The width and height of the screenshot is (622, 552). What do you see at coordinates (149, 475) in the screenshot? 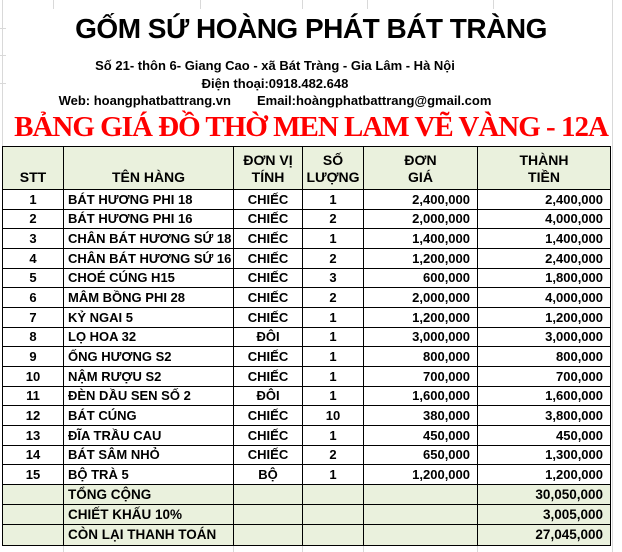
I see `cell-ten-hang: BỘ TRÀ 5` at bounding box center [149, 475].